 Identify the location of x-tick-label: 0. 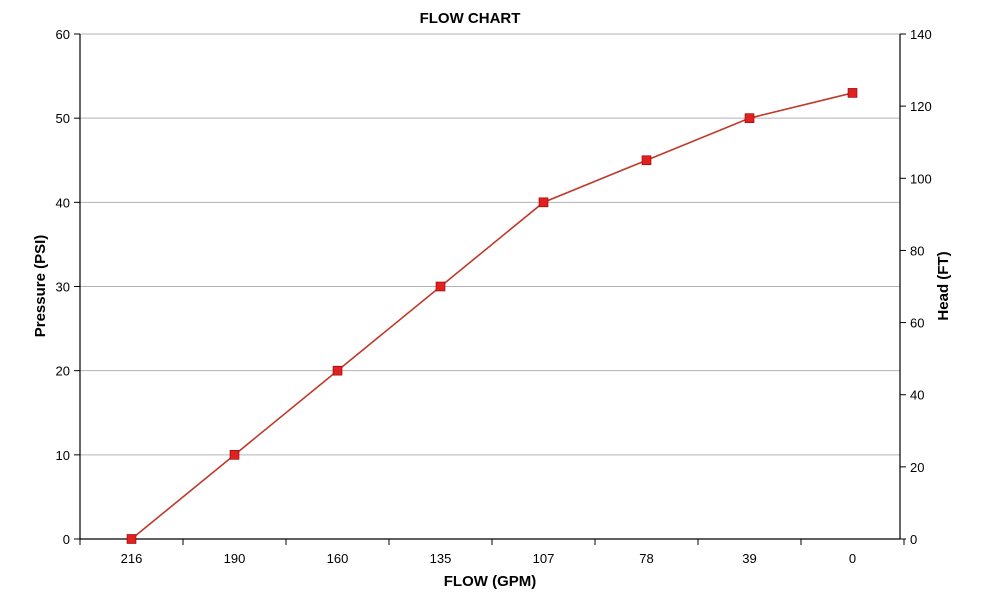
(852, 558).